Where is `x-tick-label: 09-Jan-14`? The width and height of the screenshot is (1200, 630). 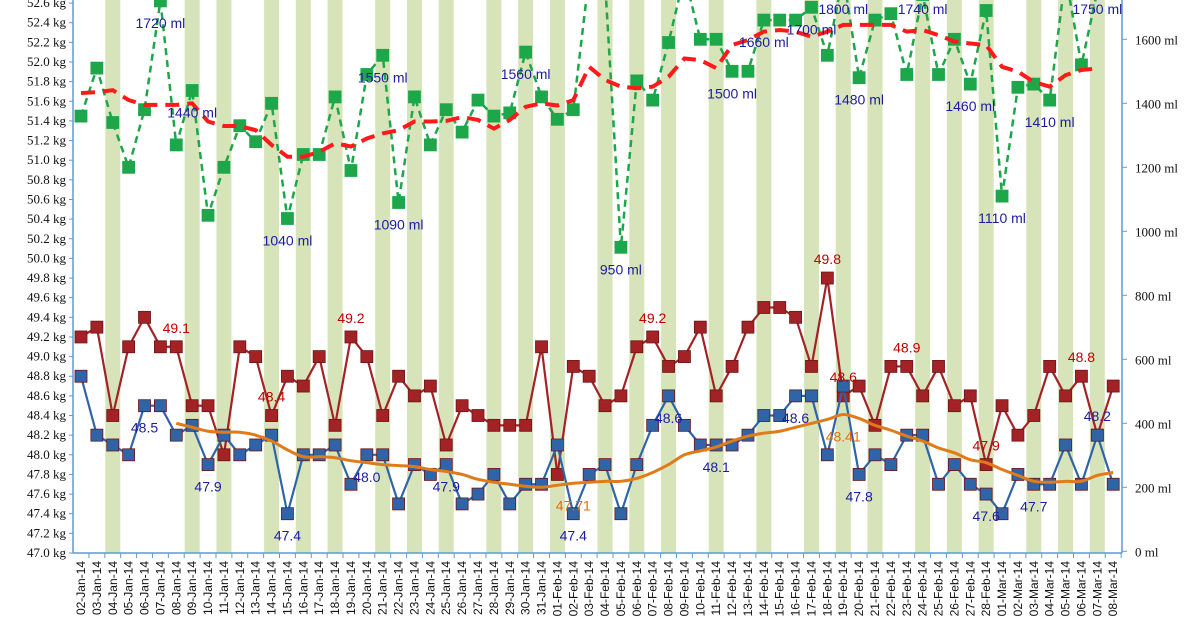
x-tick-label: 09-Jan-14 is located at coordinates (192, 588).